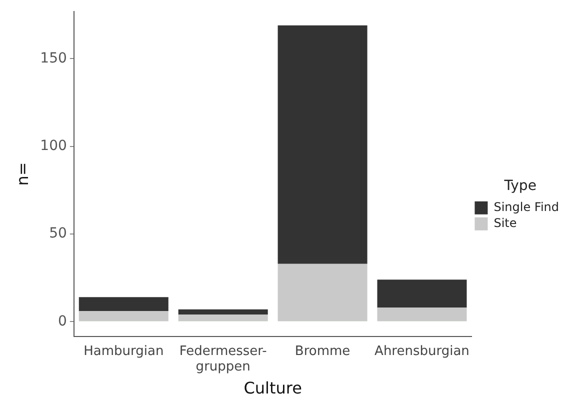  I want to click on y-axis-title: n=, so click(22, 174).